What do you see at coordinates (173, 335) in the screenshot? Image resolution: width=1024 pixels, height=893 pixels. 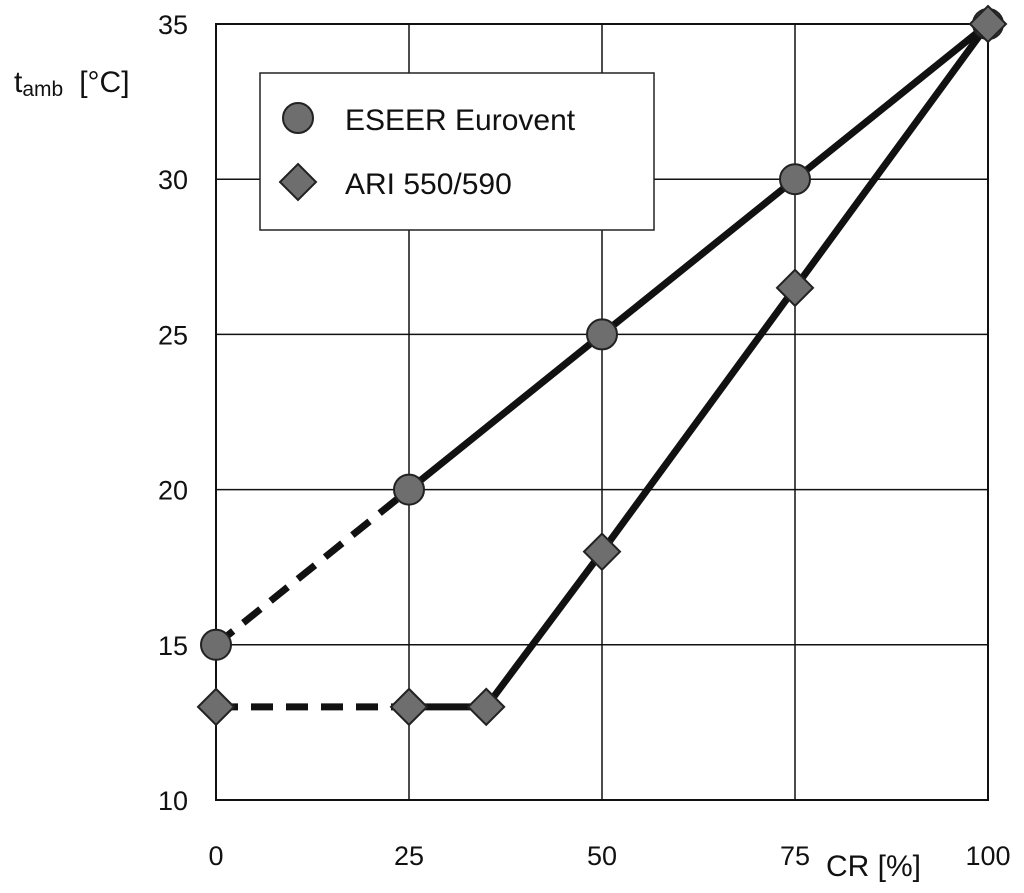 I see `y-tick-label-25: 25` at bounding box center [173, 335].